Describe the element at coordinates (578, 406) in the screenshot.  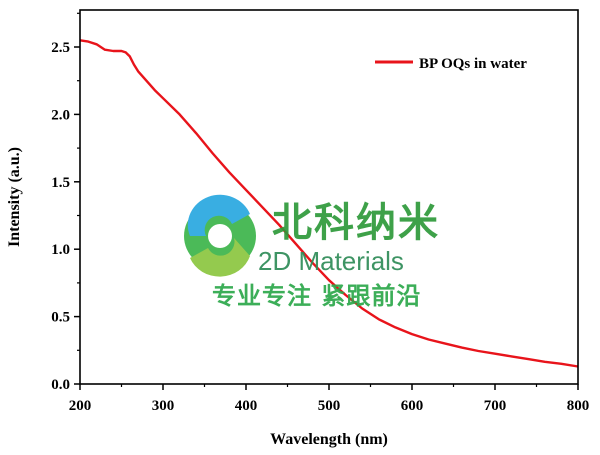
I see `x-tick-label: 800` at that location.